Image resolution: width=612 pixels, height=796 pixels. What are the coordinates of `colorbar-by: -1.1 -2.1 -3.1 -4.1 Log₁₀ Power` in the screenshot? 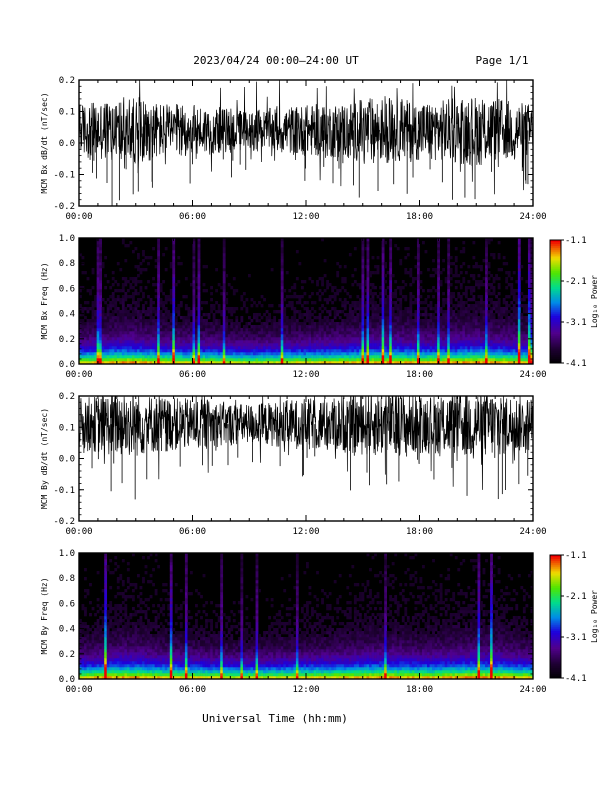 It's located at (574, 617).